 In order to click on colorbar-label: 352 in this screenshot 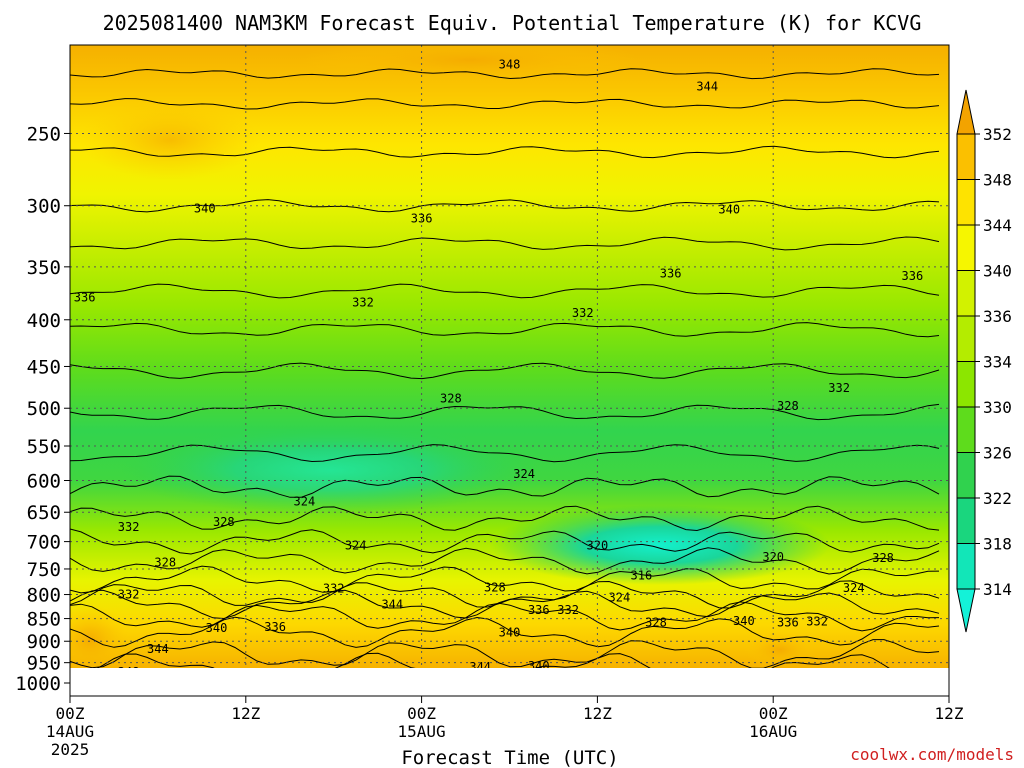, I will do `click(997, 134)`.